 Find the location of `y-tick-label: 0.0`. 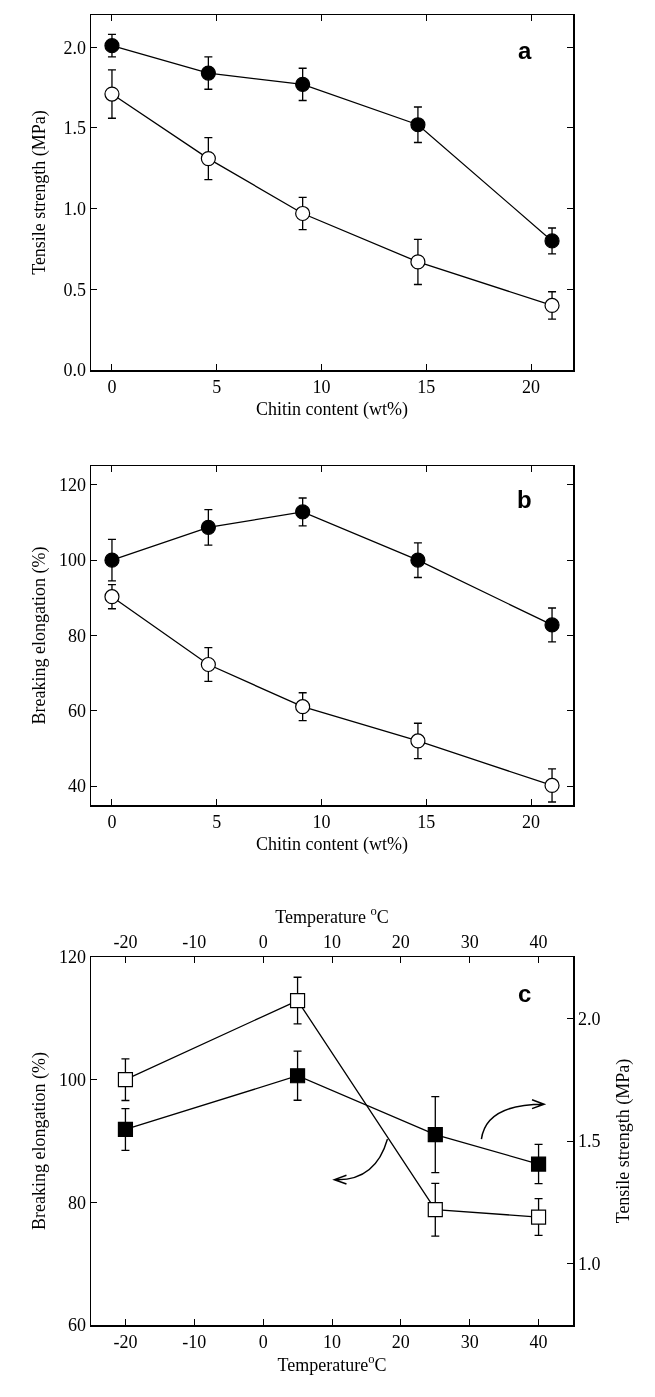

y-tick-label: 0.0 is located at coordinates (74, 370).